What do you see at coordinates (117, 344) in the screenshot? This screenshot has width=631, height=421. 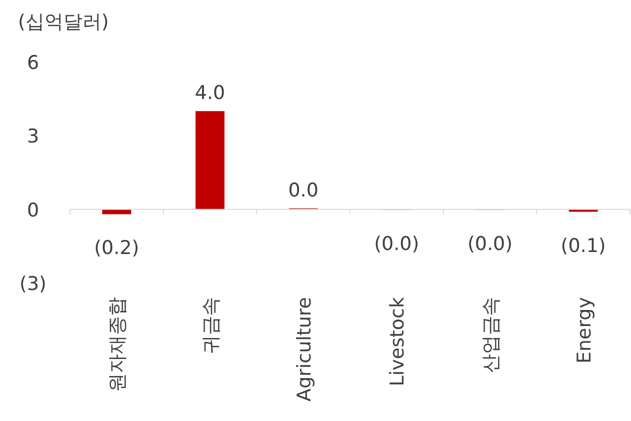 I see `x-tick-label: 원자재종합` at bounding box center [117, 344].